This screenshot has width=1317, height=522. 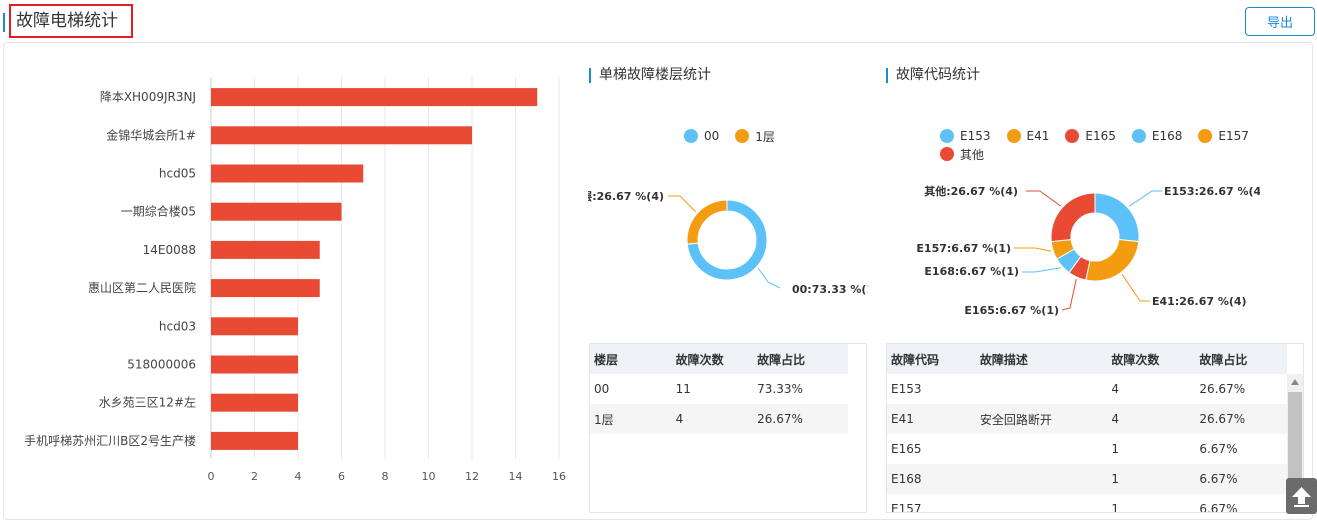 I want to click on y-category-label: 惠山区第二人民医院, so click(x=142, y=288).